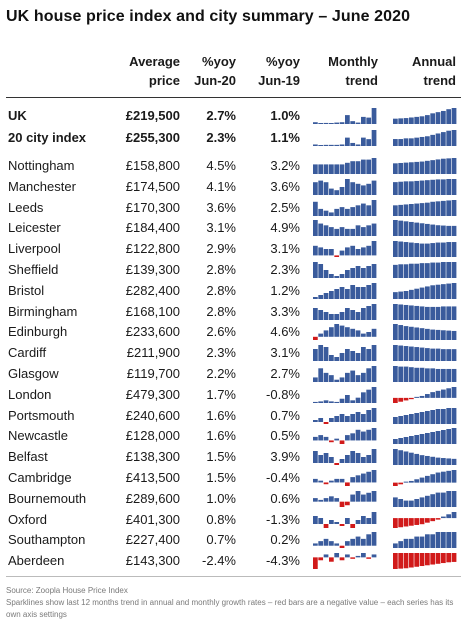 This screenshot has height=632, width=467. I want to click on city-name: Liverpool, so click(34, 249).